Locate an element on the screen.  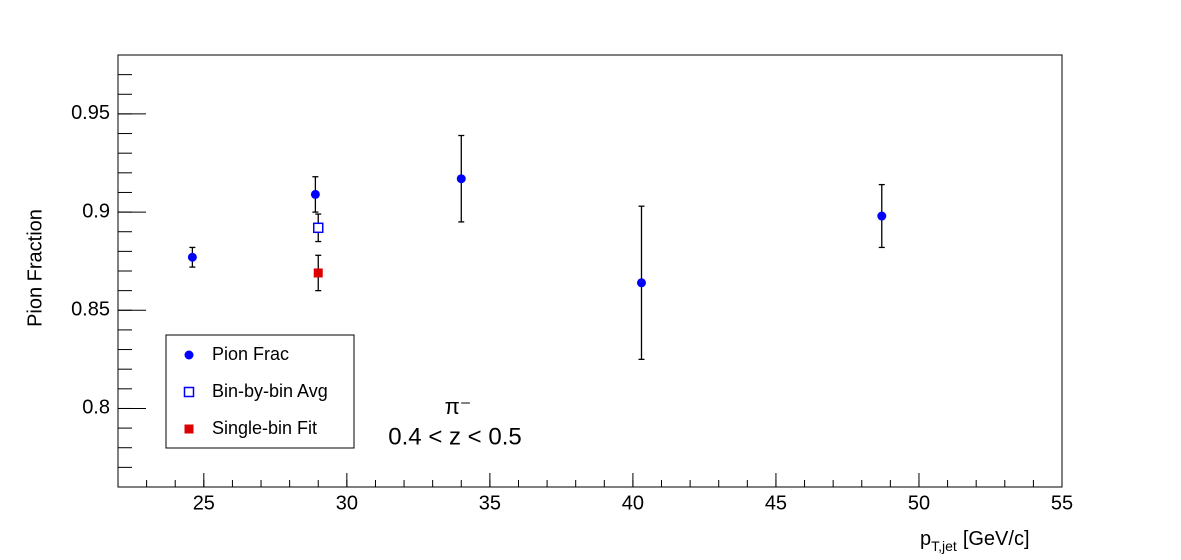
y-tick-label: 0.9 is located at coordinates (96, 211).